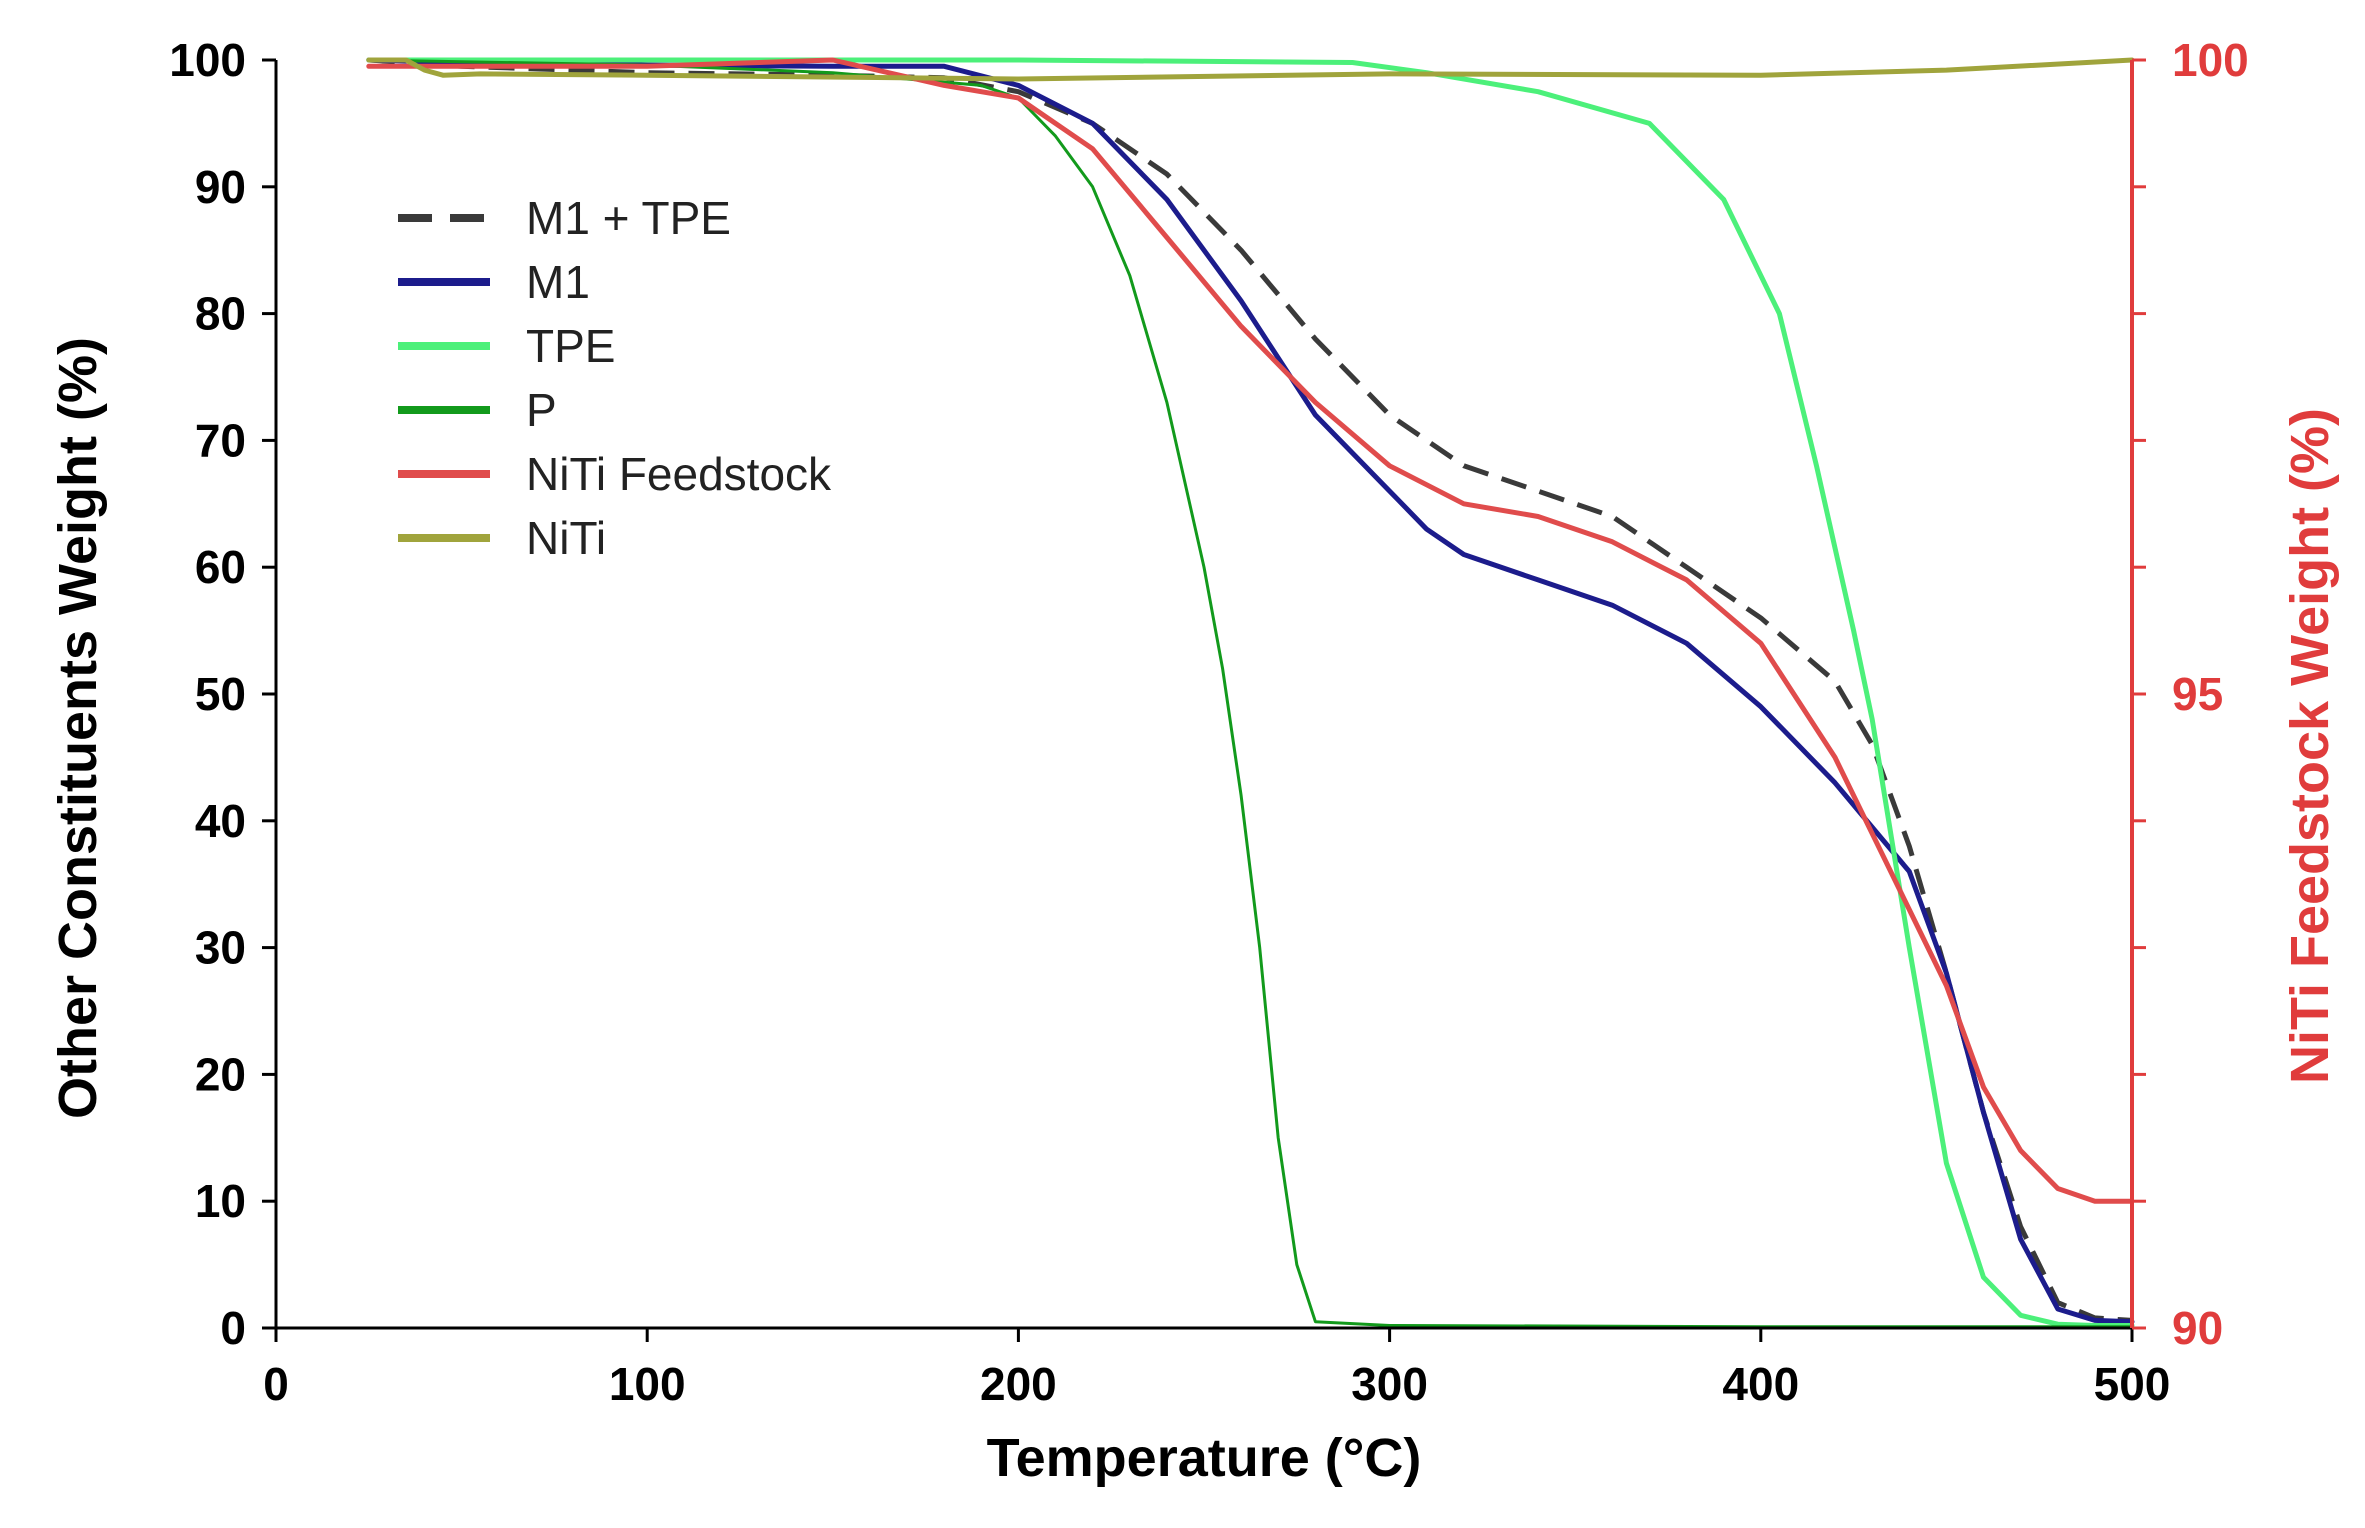 Image resolution: width=2365 pixels, height=1528 pixels. I want to click on legend-label: NiTi, so click(566, 538).